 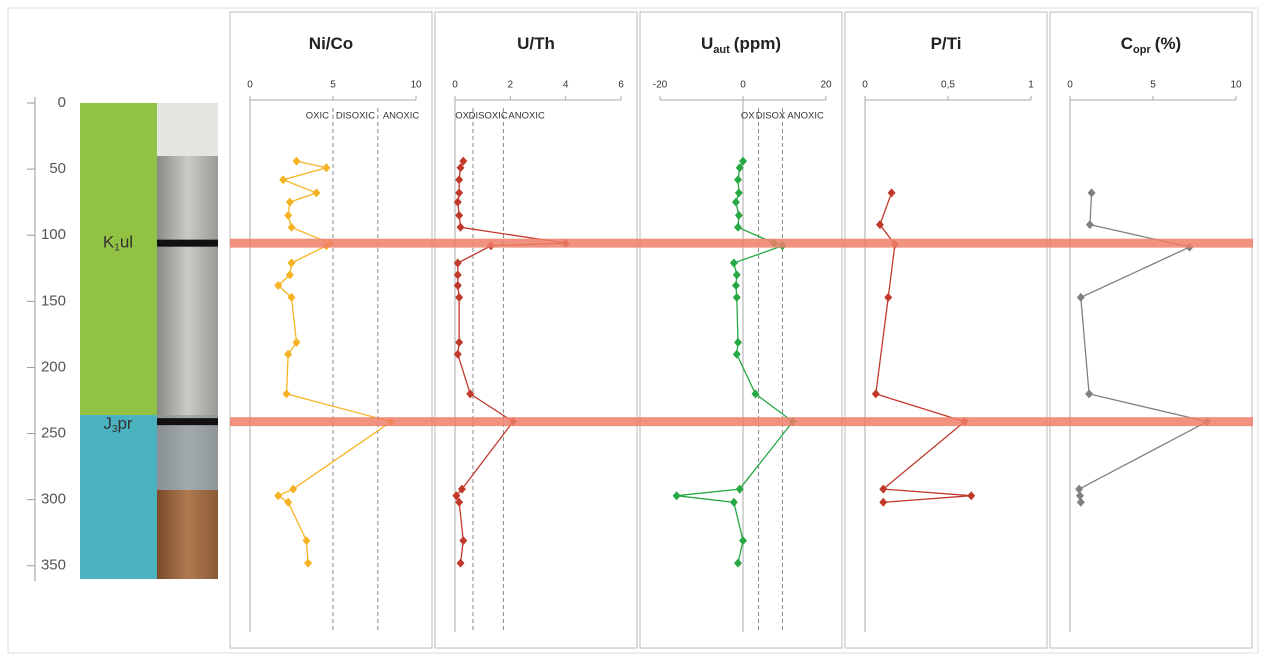 What do you see at coordinates (707, 43) in the screenshot?
I see `title-main: U` at bounding box center [707, 43].